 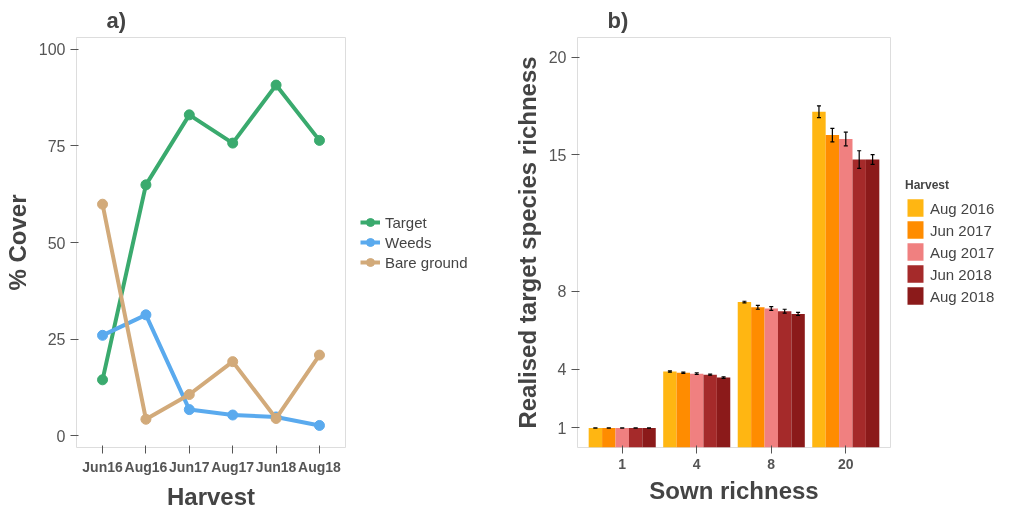 I want to click on x-tick-label: Aug18, so click(x=320, y=466).